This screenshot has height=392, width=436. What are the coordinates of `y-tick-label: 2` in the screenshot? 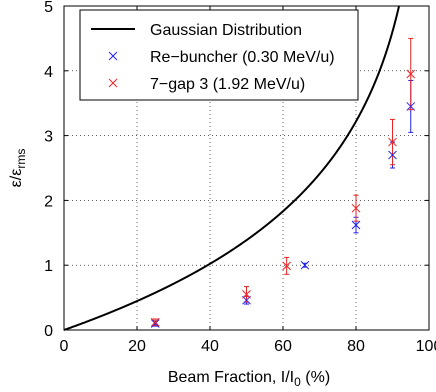 It's located at (48, 201).